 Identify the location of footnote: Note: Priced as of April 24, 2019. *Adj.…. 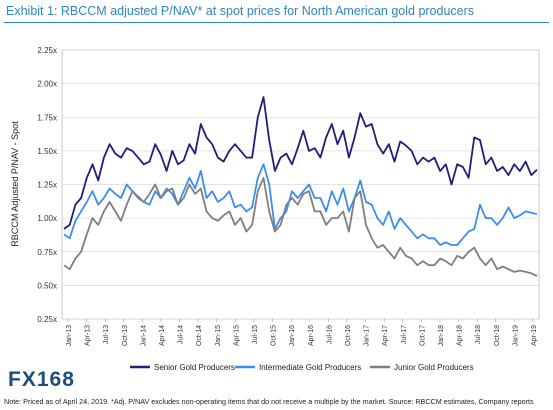
(269, 401).